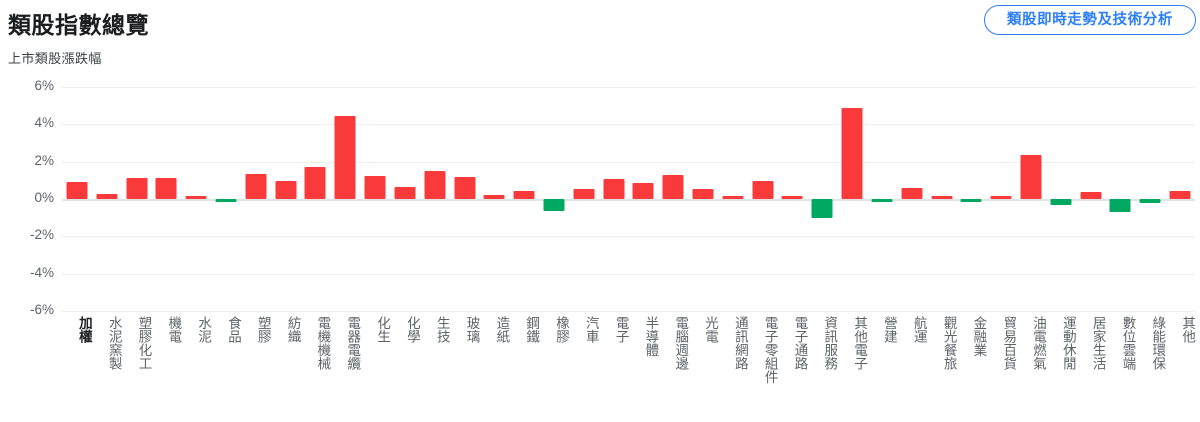 The height and width of the screenshot is (422, 1200). What do you see at coordinates (55, 58) in the screenshot?
I see `chart-subtitle: 上市類股漲跌幅` at bounding box center [55, 58].